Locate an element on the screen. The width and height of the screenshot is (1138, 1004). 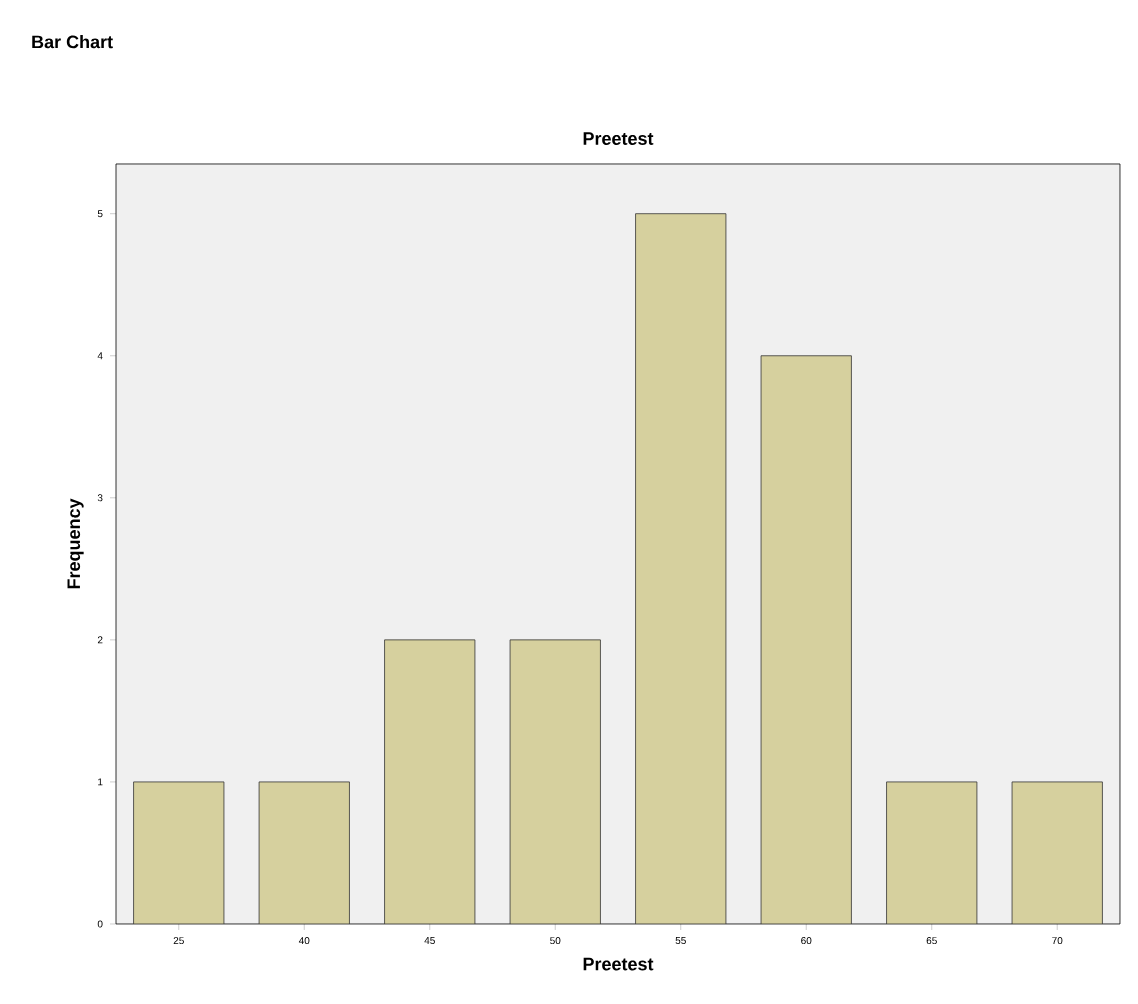
chart-subtitle: Preetest is located at coordinates (618, 138).